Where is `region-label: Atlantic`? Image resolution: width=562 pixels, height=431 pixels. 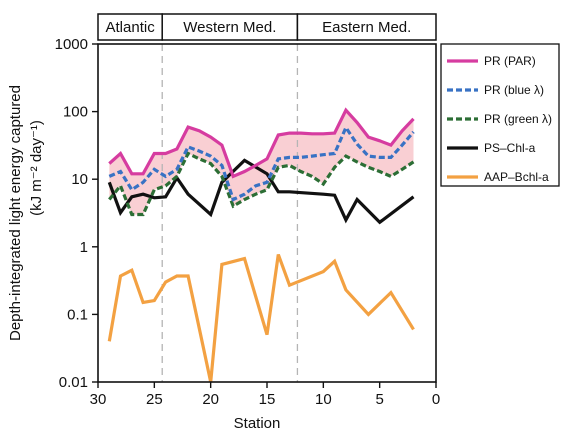 region-label: Atlantic is located at coordinates (131, 27).